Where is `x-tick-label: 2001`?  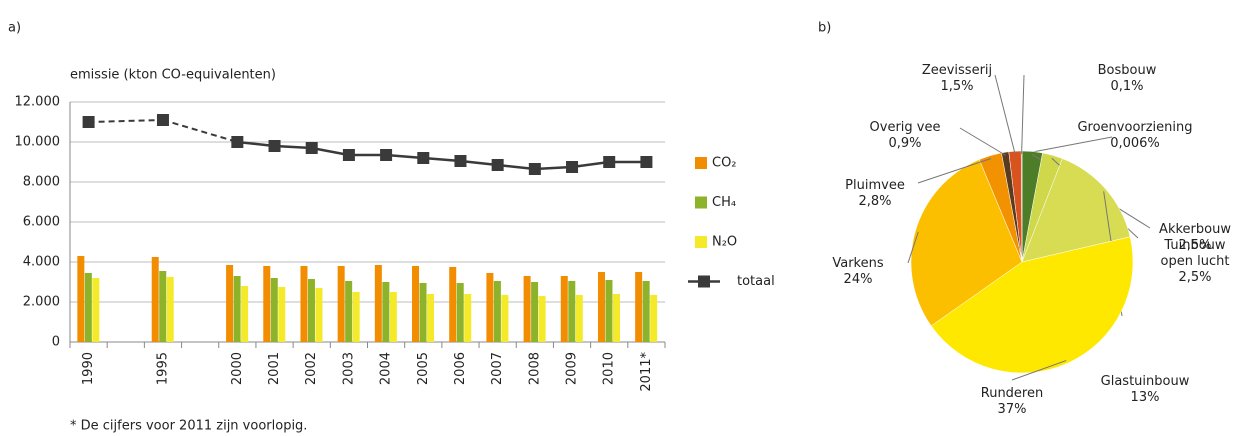
x-tick-label: 2001 is located at coordinates (274, 368).